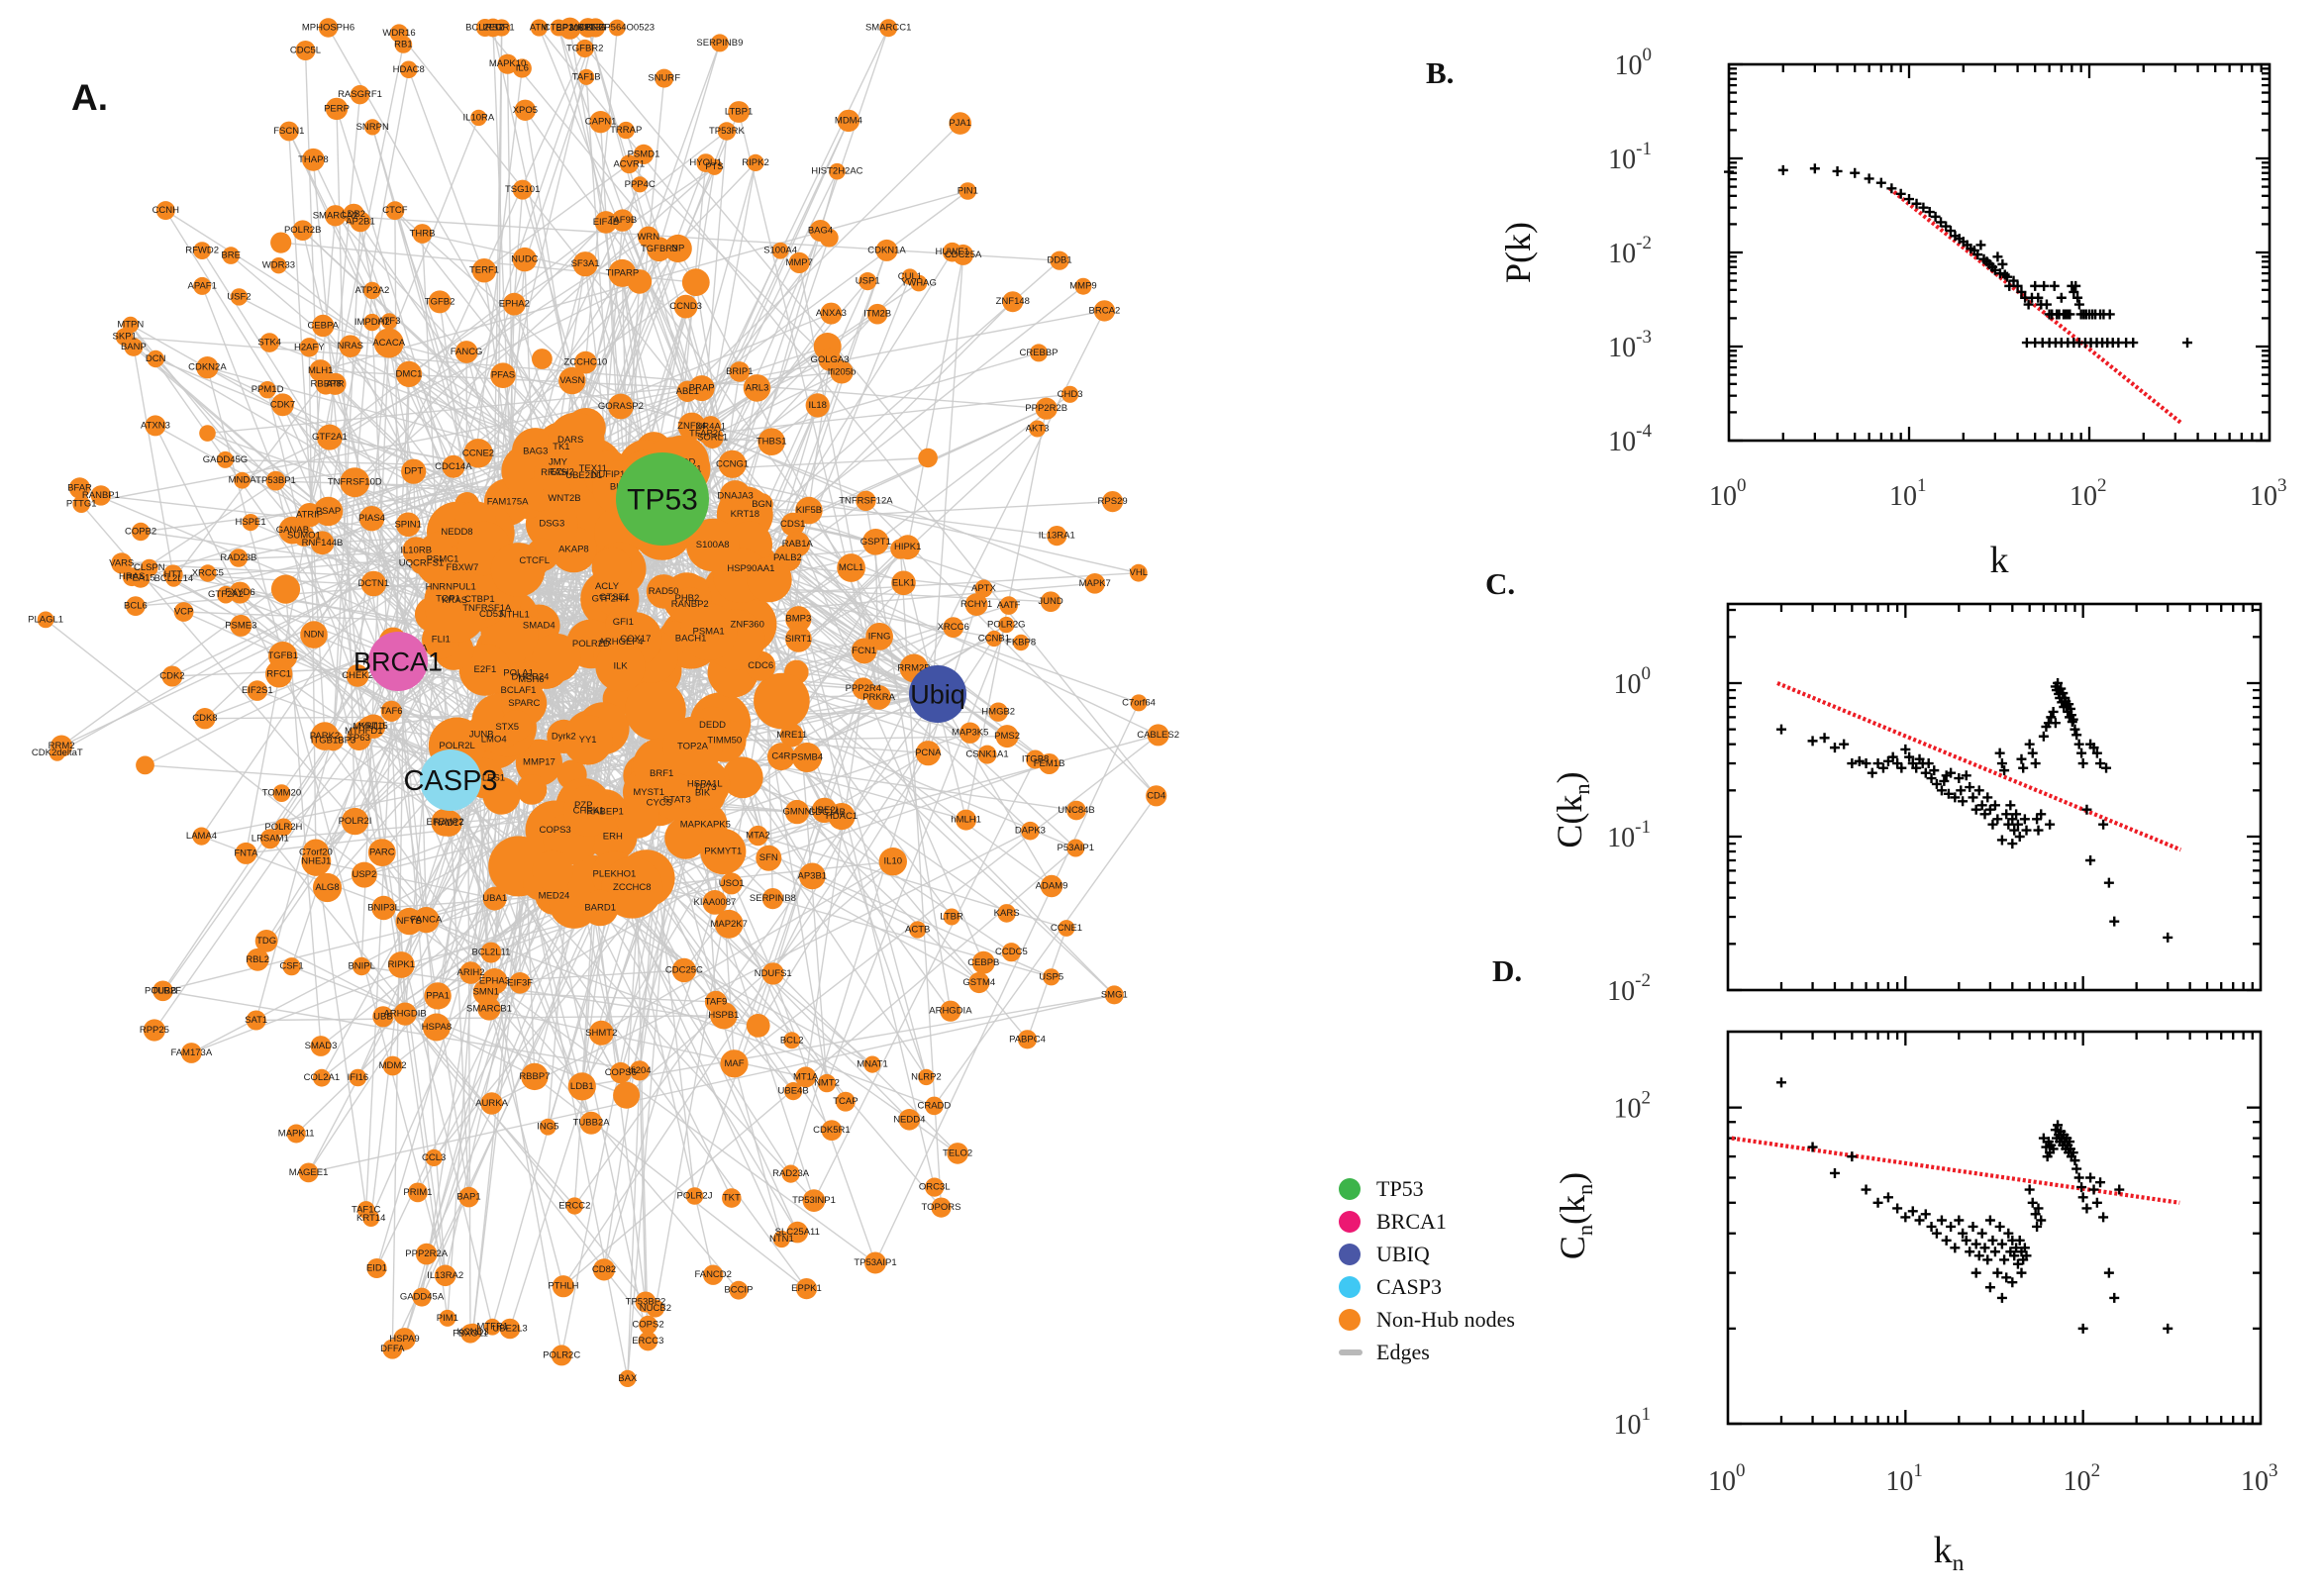 The width and height of the screenshot is (2323, 1596). Describe the element at coordinates (984, 588) in the screenshot. I see `gene-label: APTX` at that location.